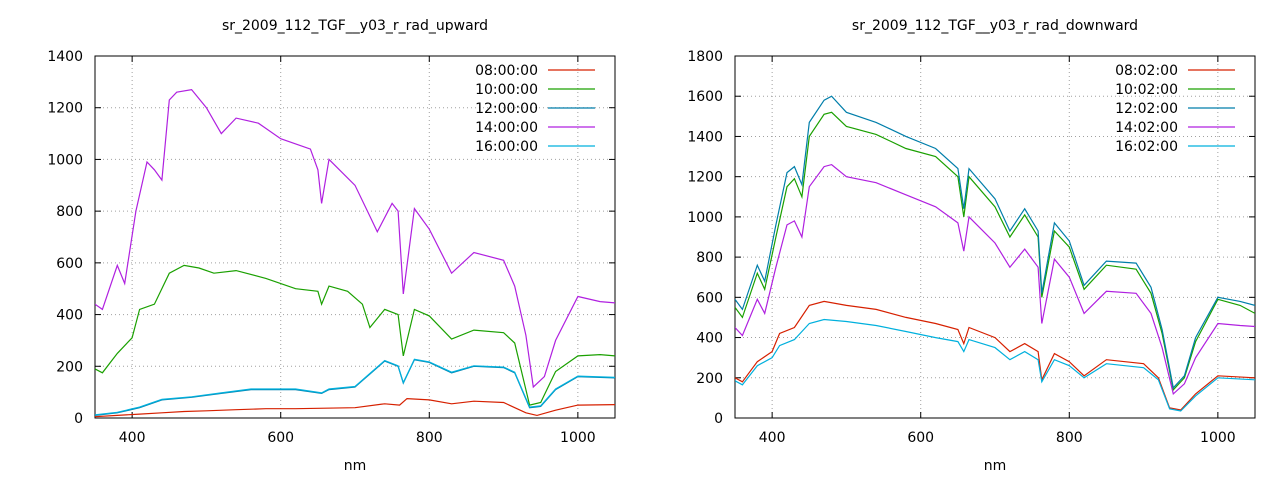 The image size is (1280, 484). Describe the element at coordinates (506, 147) in the screenshot. I see `legend-label: 16:00:00` at that location.